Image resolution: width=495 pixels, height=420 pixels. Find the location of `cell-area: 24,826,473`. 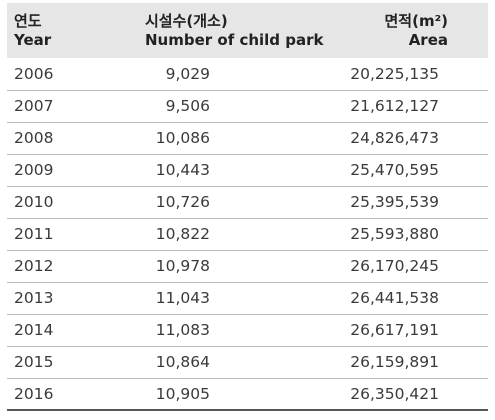

cell-area: 24,826,473 is located at coordinates (394, 138).